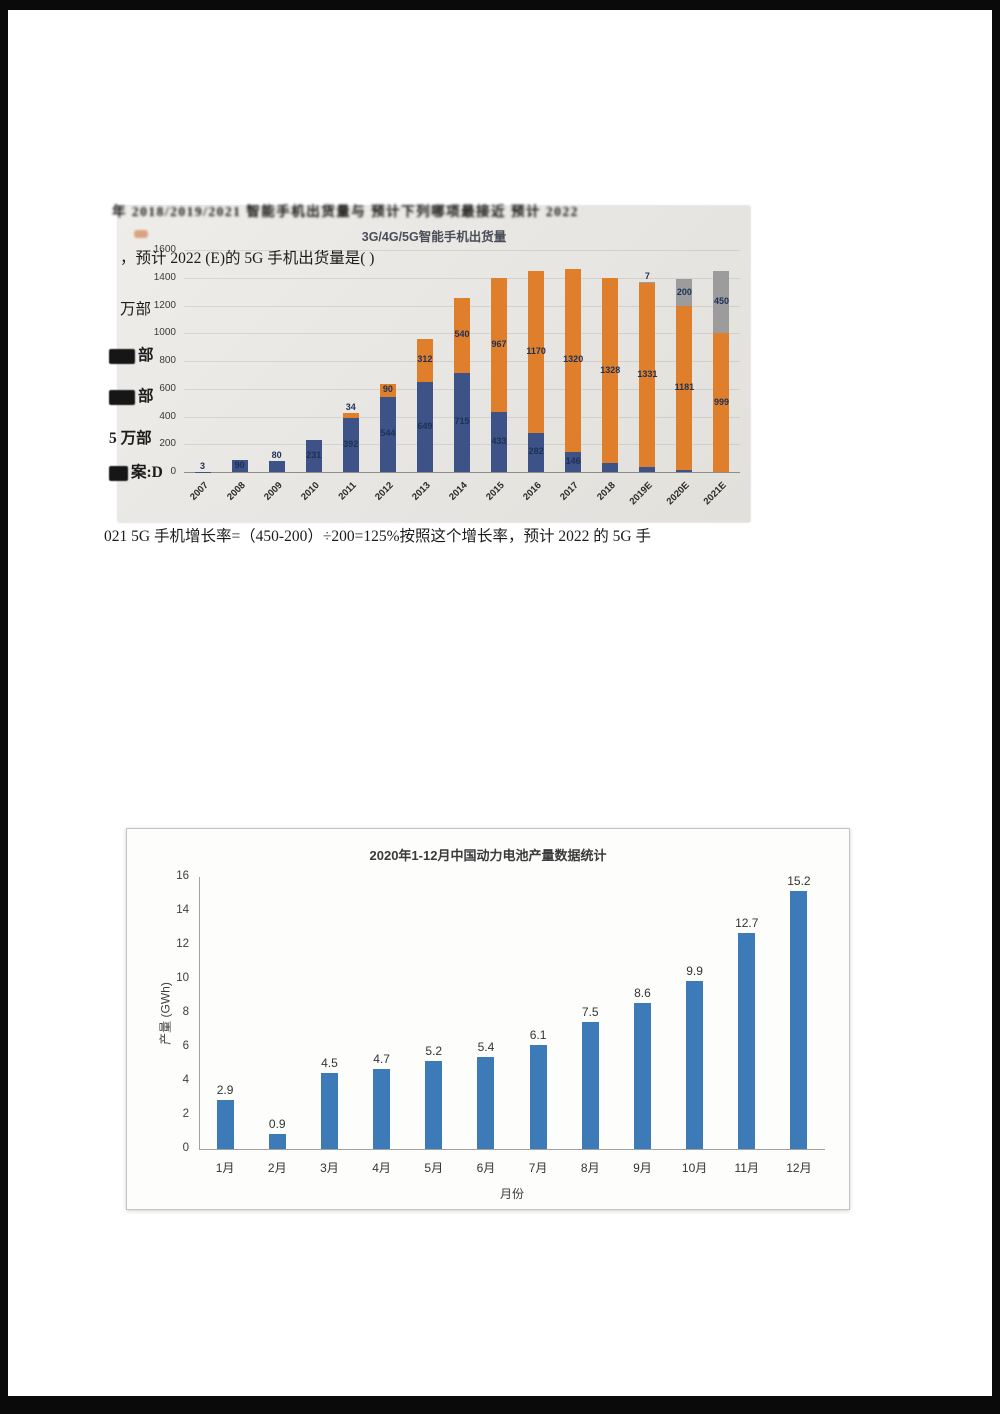  I want to click on bar-value-label: 715, so click(462, 421).